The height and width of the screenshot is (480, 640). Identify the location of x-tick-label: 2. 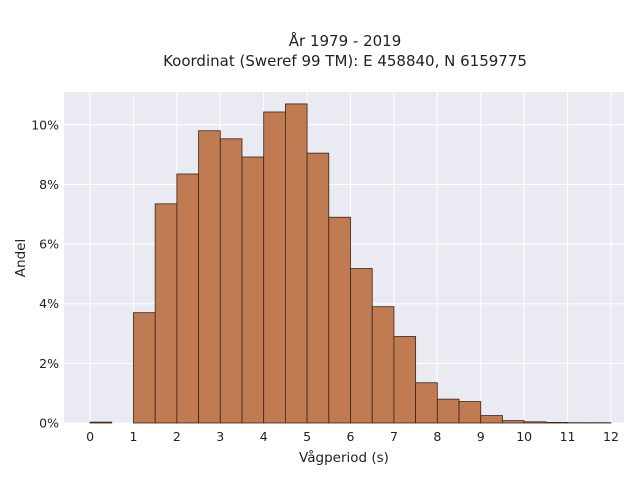
(177, 436).